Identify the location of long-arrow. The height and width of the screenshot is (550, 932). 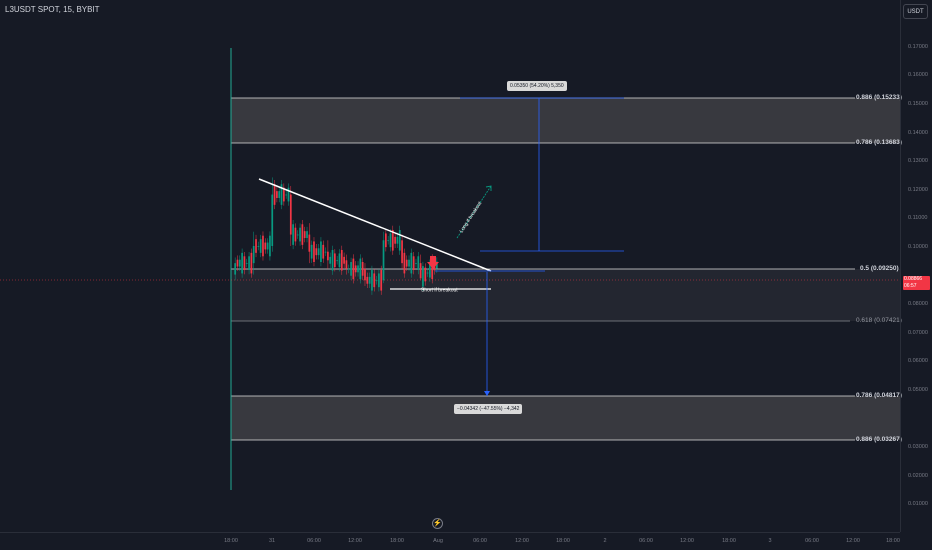
(474, 212).